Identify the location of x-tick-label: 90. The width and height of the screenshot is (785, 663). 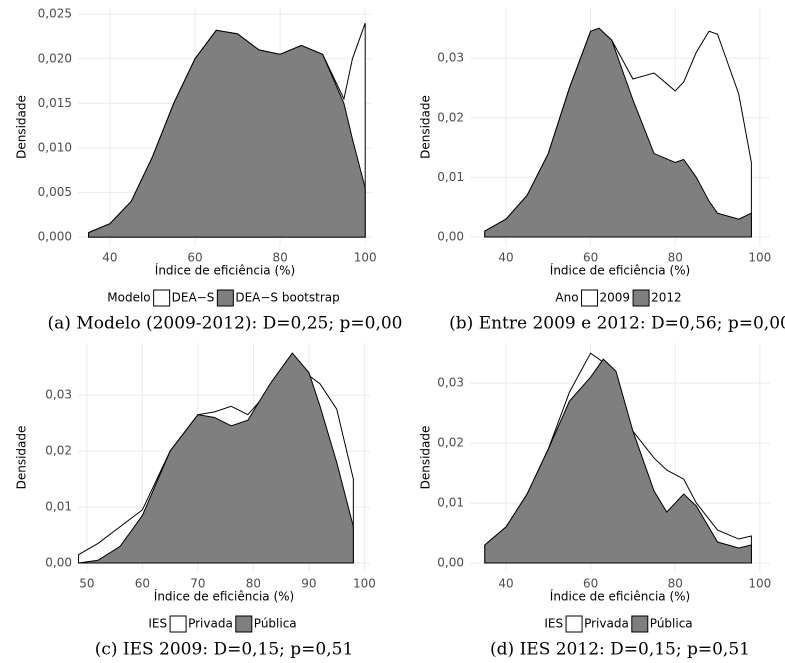
(308, 584).